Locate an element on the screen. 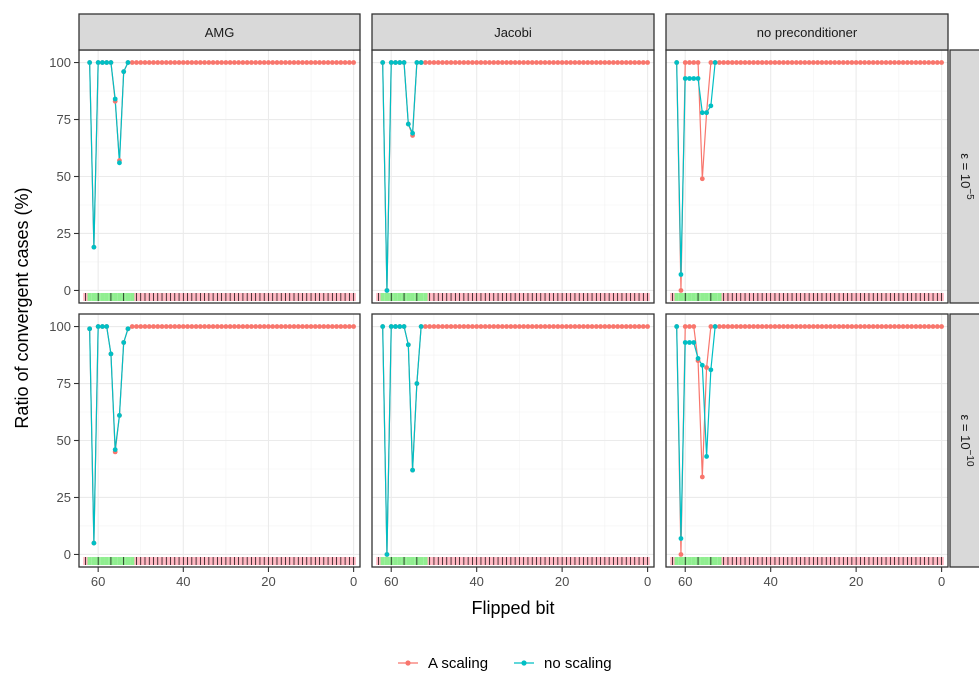 This screenshot has height=677, width=979. column-strip is located at coordinates (513, 32).